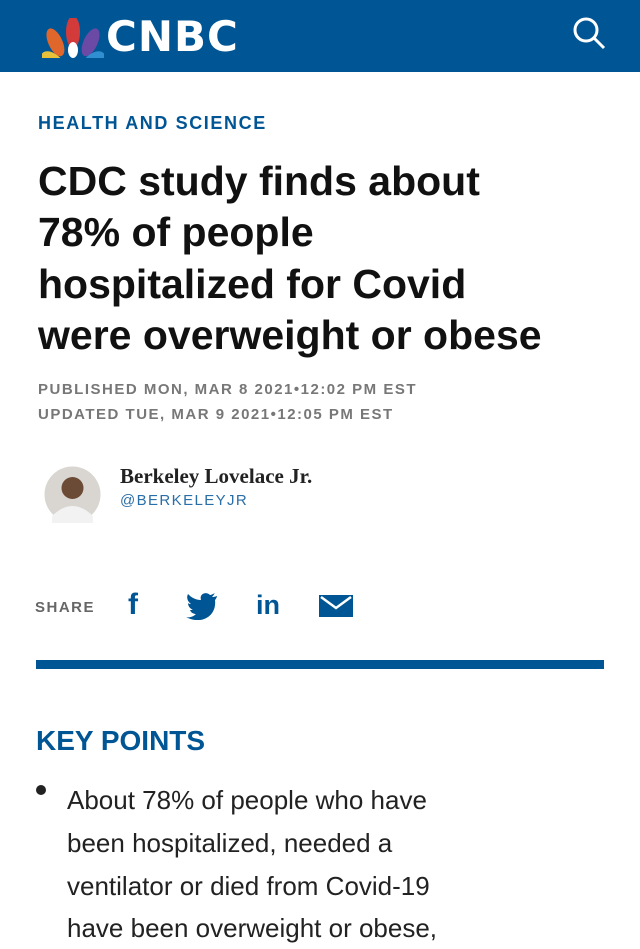 Image resolution: width=640 pixels, height=949 pixels. I want to click on headline: hospitalized for Covid, so click(252, 284).